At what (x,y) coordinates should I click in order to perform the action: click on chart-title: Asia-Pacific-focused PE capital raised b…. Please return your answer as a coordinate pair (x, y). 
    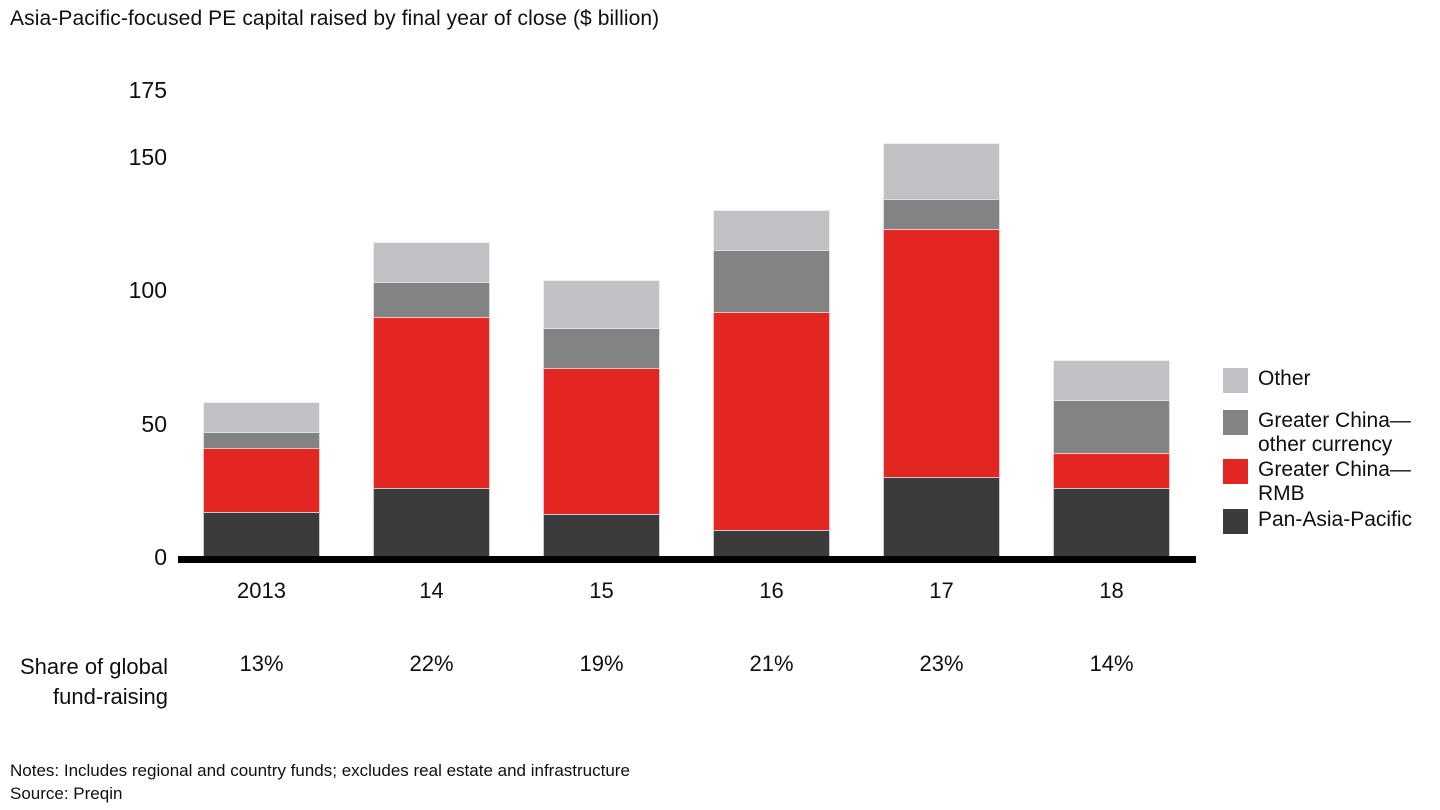
    Looking at the image, I should click on (335, 18).